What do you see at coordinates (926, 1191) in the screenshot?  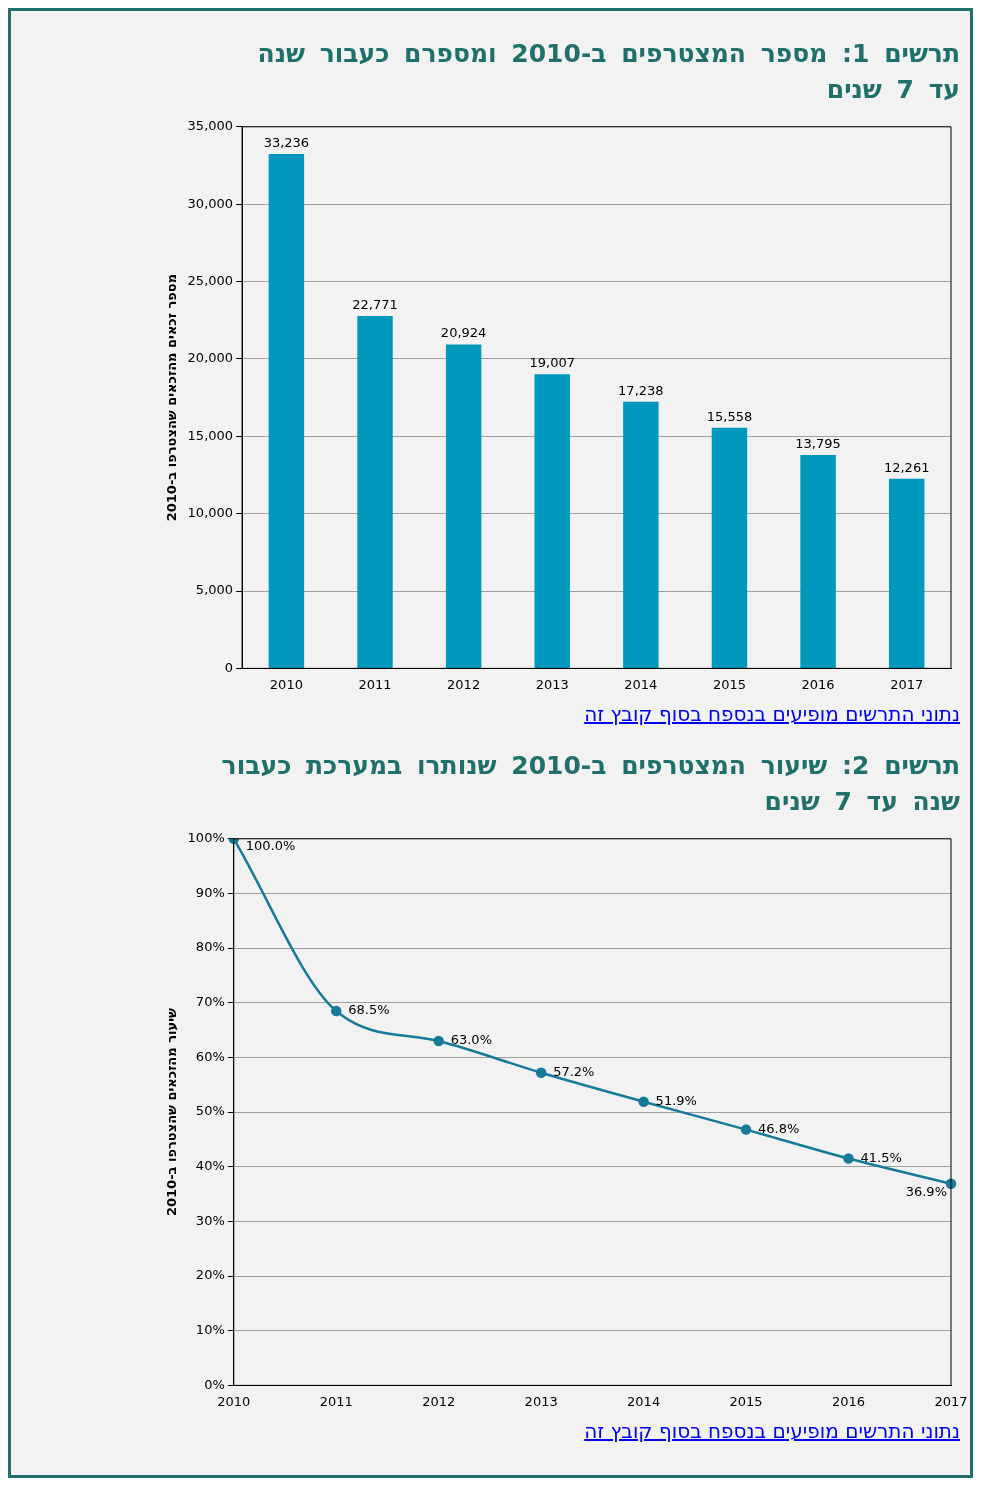 I see `data-label: 36.9%` at bounding box center [926, 1191].